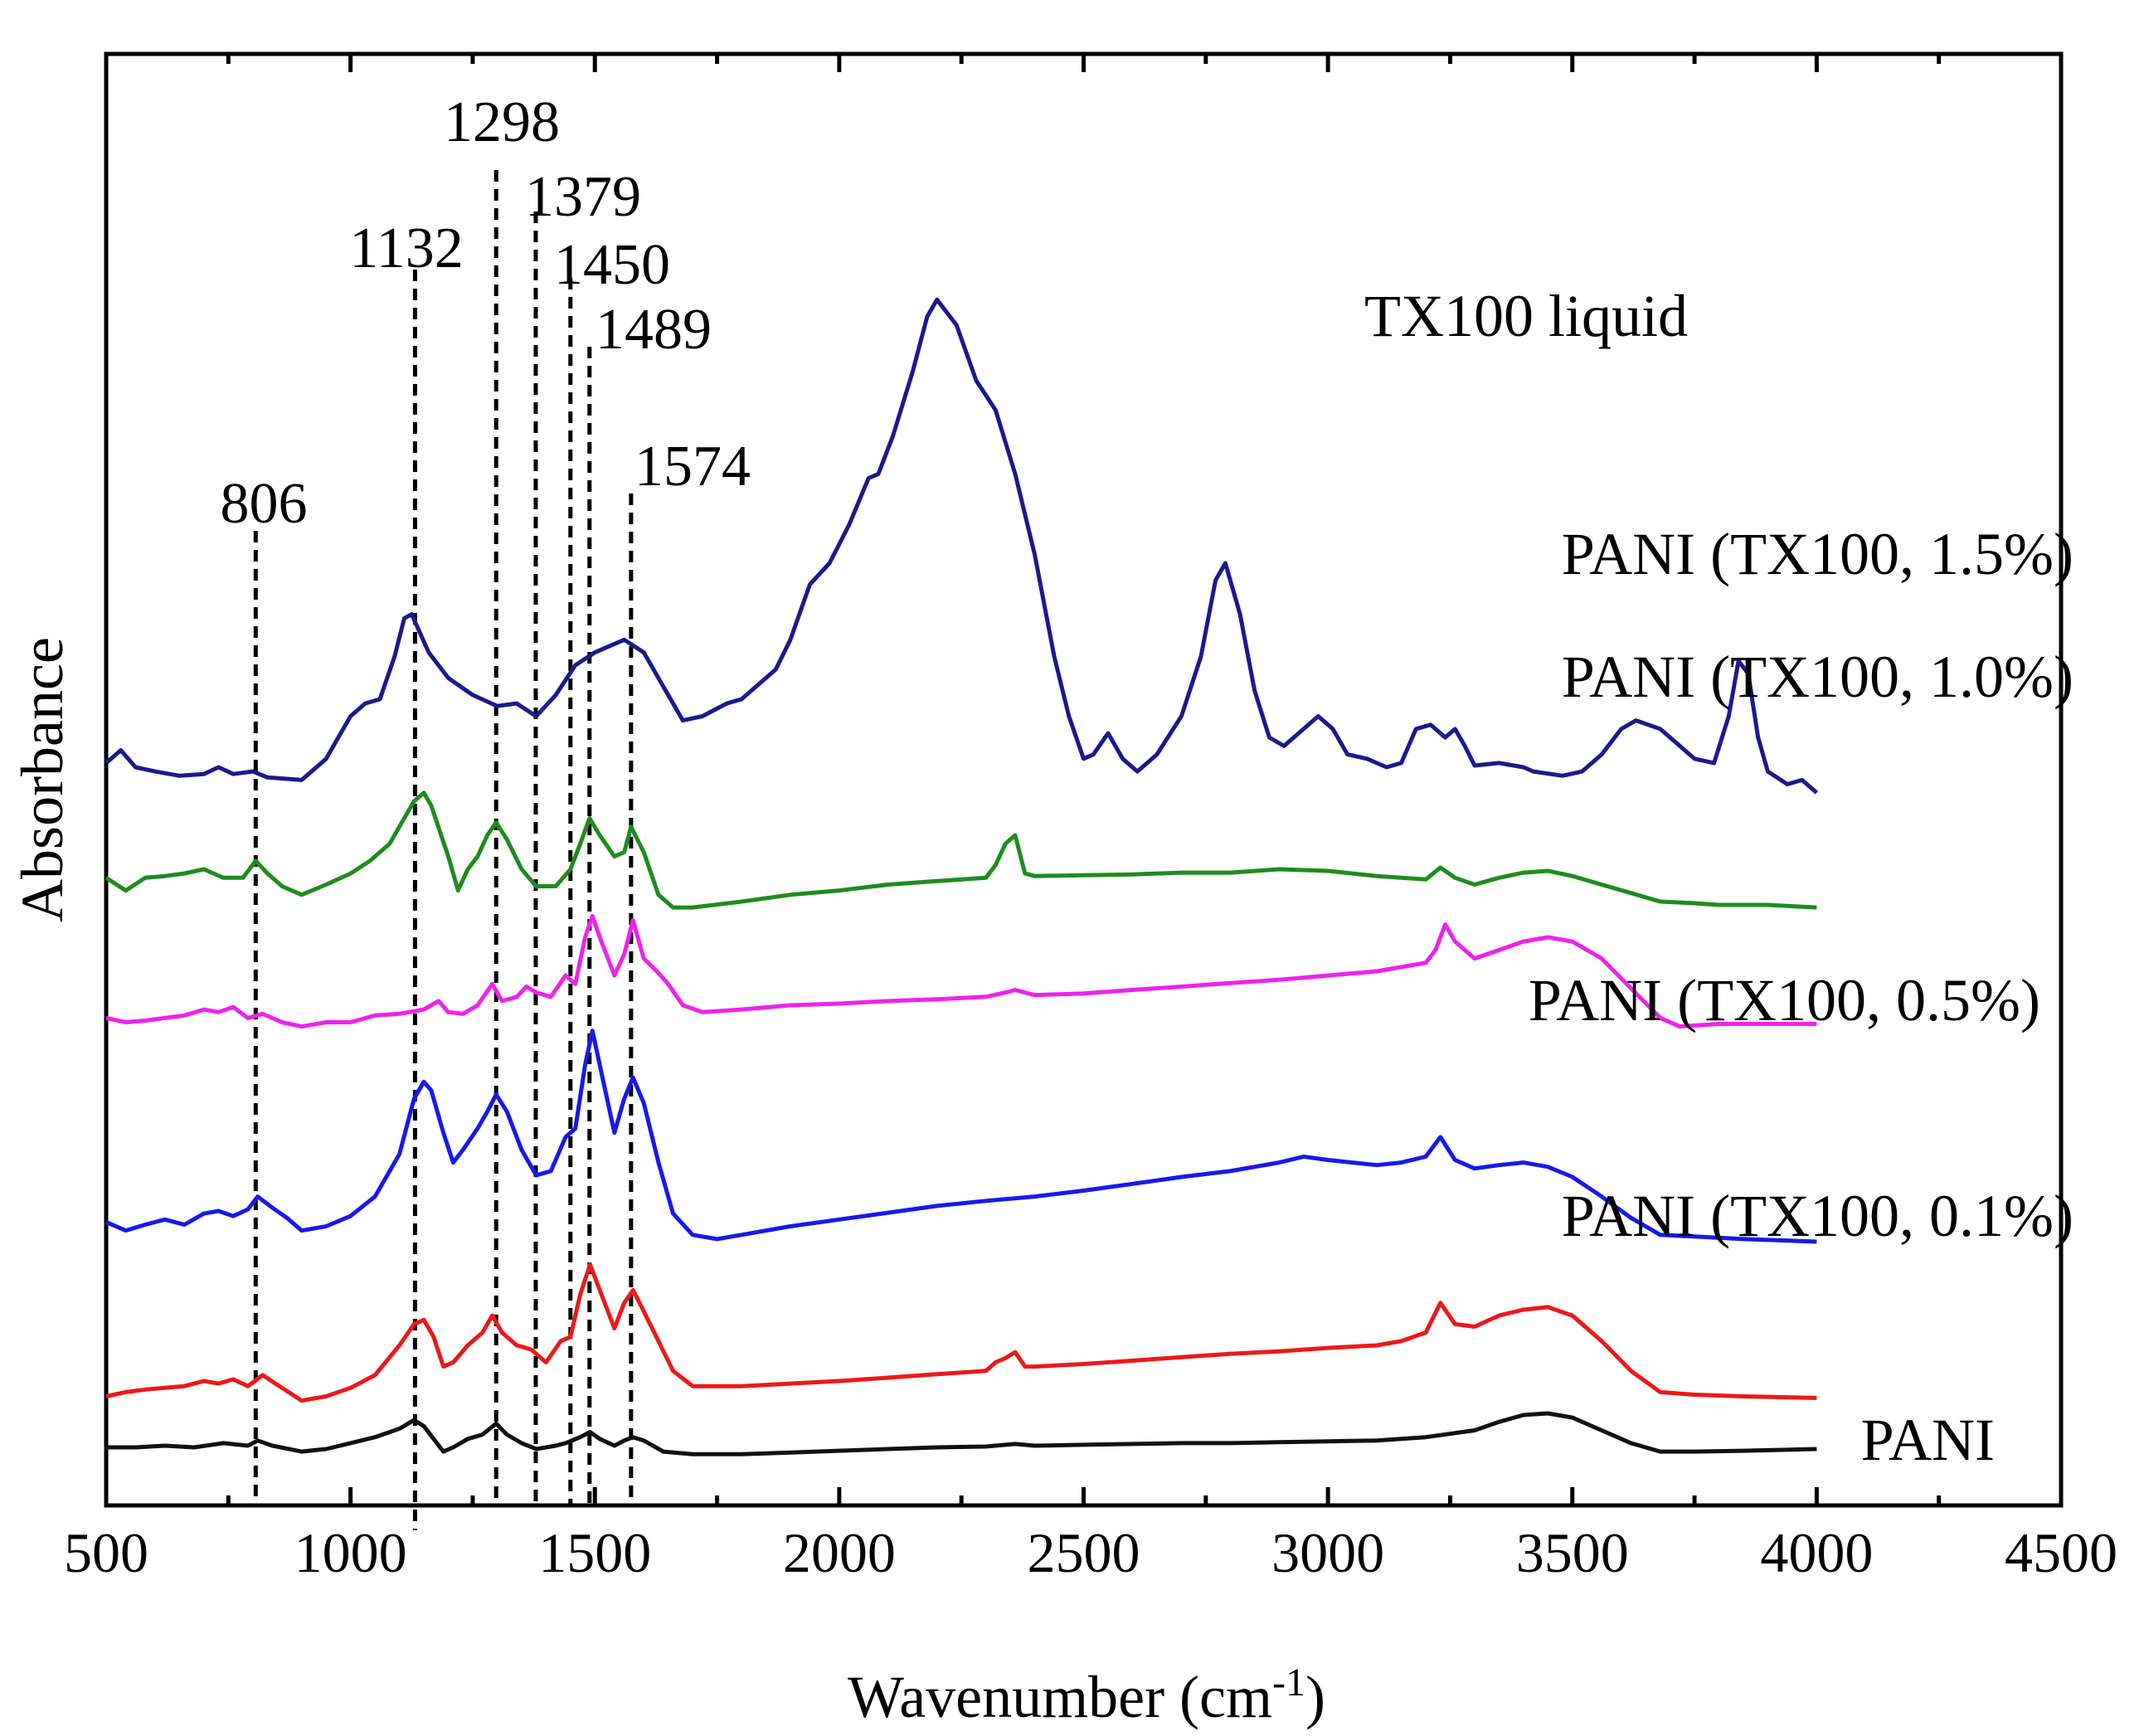 This screenshot has width=2144, height=1736. I want to click on series-label-0: TX100 liquid, so click(1526, 316).